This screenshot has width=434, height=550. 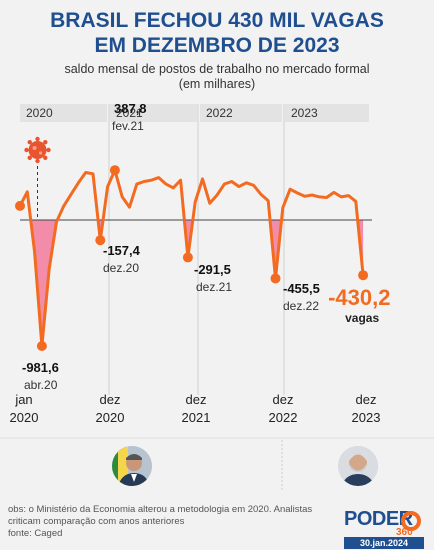 What do you see at coordinates (212, 269) in the screenshot?
I see `annotation-value: -291,5` at bounding box center [212, 269].